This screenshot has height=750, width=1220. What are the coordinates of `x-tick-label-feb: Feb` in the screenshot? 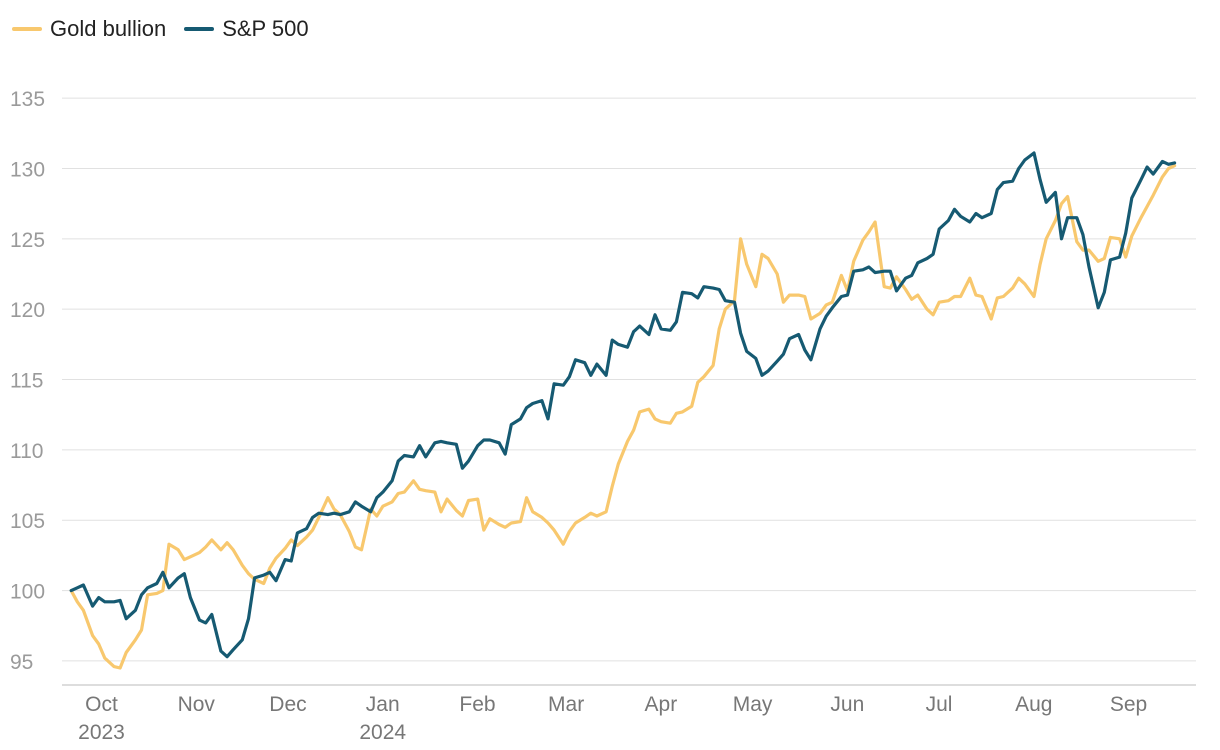 It's located at (477, 704).